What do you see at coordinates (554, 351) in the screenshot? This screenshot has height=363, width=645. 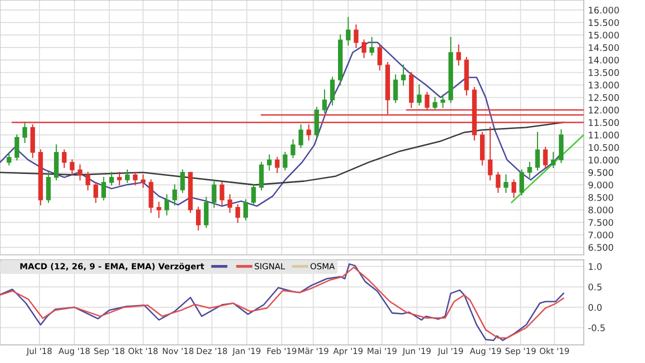 I see `x-tick-label: Okt '19` at bounding box center [554, 351].